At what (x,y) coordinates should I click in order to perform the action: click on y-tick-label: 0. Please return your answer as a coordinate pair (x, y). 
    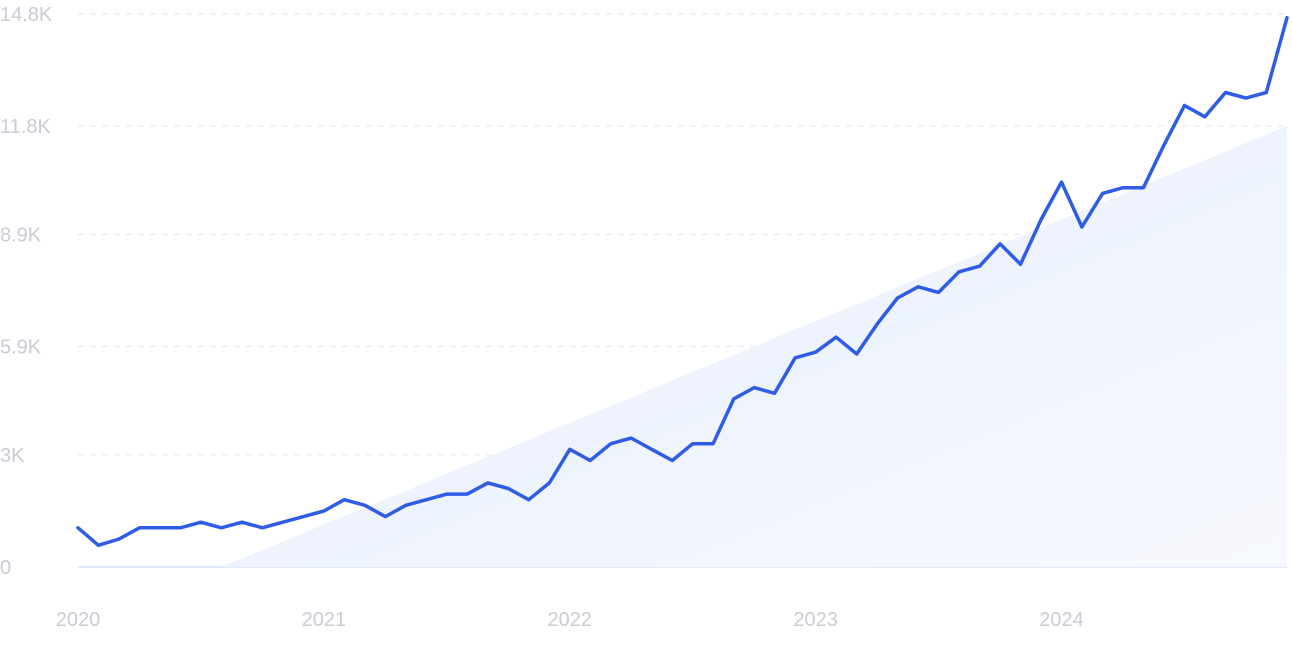
    Looking at the image, I should click on (5, 568).